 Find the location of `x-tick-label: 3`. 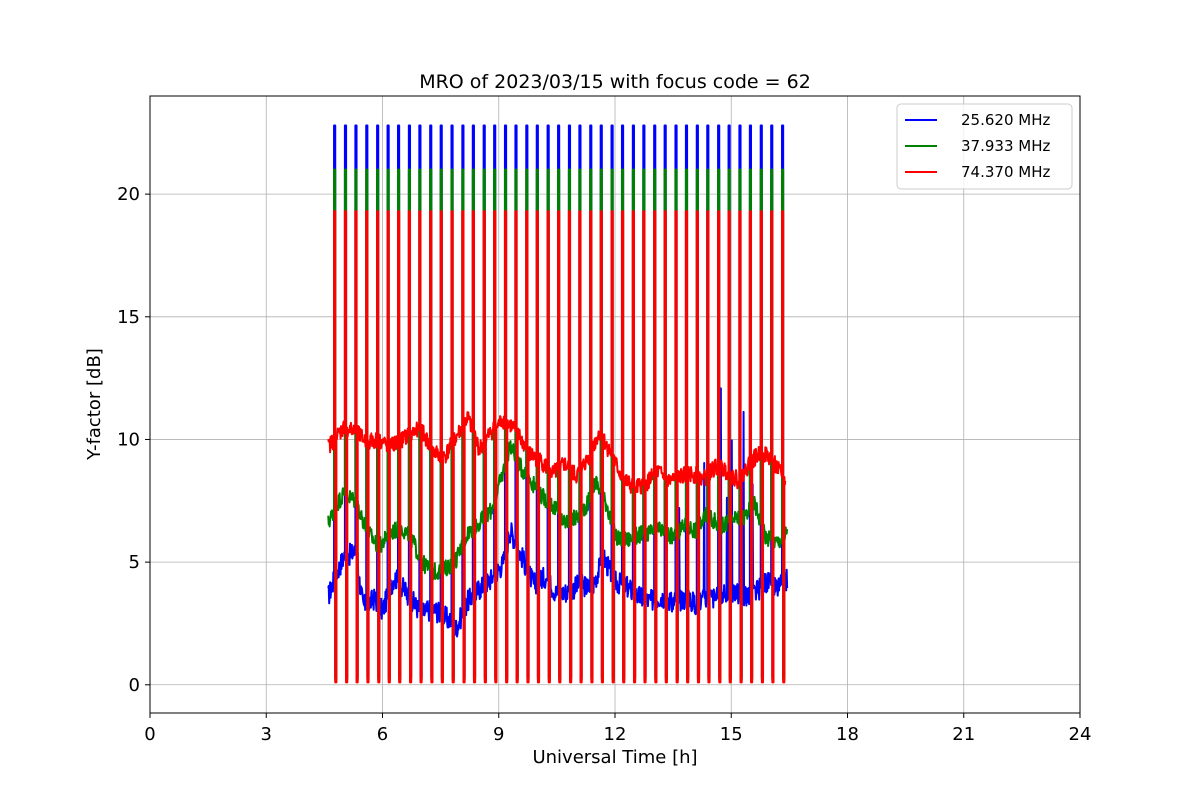

x-tick-label: 3 is located at coordinates (266, 734).